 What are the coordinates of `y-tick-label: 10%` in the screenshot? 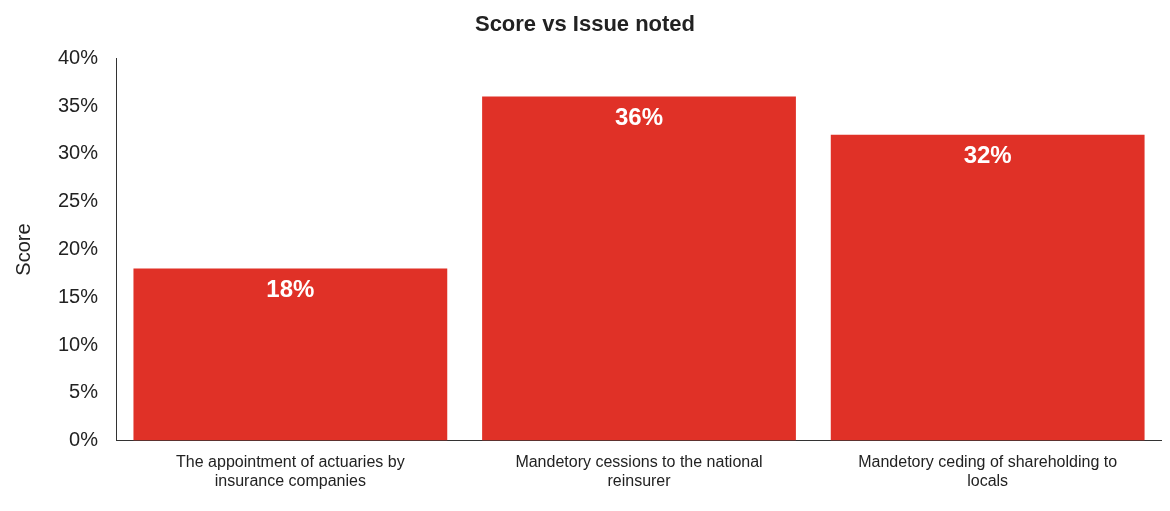 It's located at (78, 343).